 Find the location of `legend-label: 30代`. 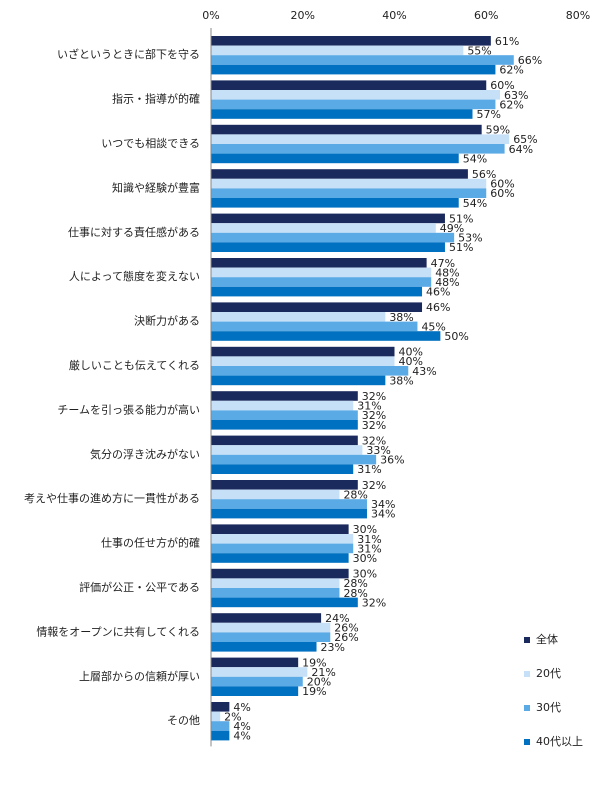

legend-label: 30代 is located at coordinates (548, 707).